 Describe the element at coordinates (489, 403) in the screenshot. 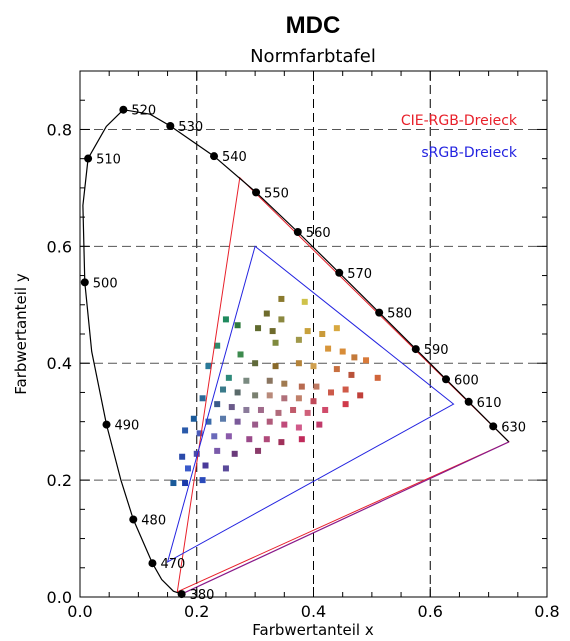

I see `wavelength-label: 610` at that location.